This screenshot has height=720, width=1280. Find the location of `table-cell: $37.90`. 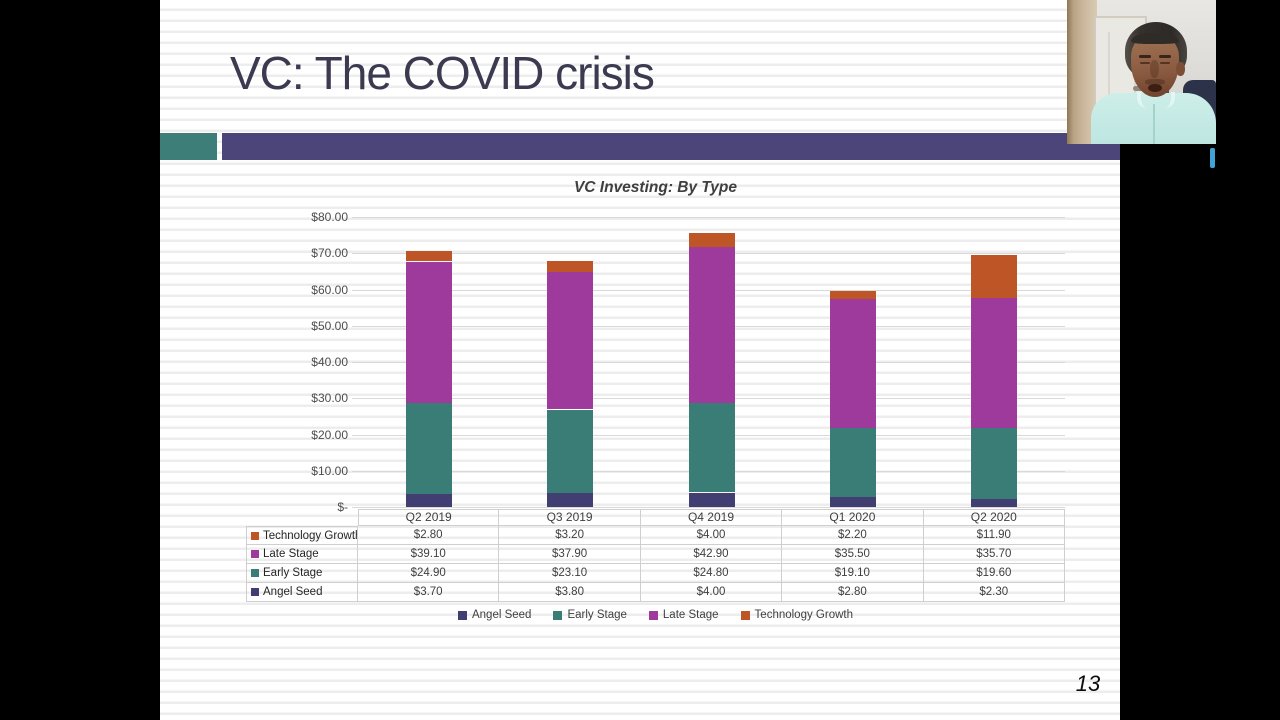

table-cell: $37.90 is located at coordinates (570, 554).